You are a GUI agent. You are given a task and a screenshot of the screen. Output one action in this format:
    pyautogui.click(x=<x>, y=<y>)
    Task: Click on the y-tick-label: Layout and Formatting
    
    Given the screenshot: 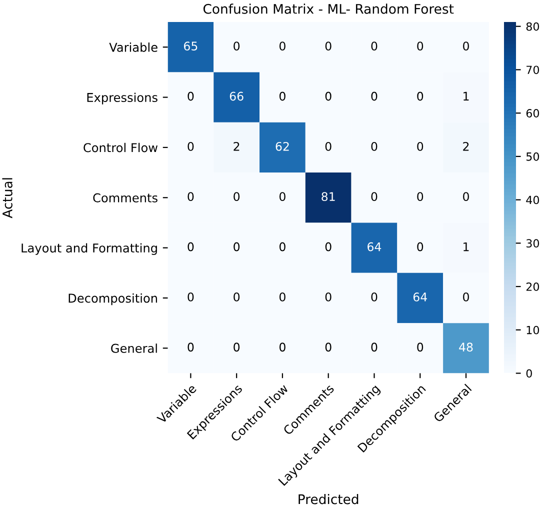 What is the action you would take?
    pyautogui.click(x=89, y=249)
    